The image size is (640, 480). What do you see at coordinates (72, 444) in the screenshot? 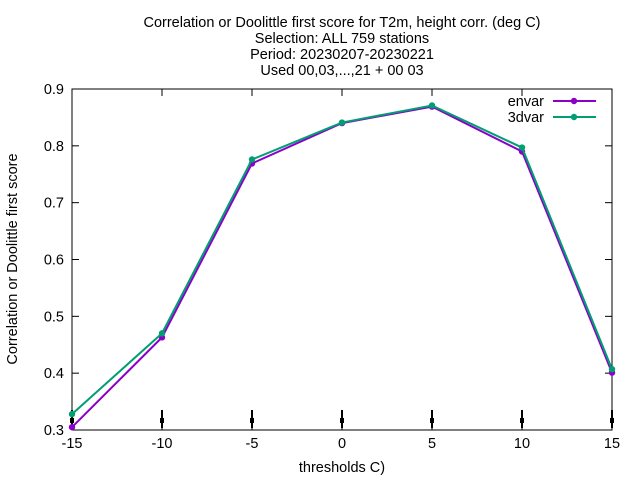
I see `x-tick-label: -15` at bounding box center [72, 444].